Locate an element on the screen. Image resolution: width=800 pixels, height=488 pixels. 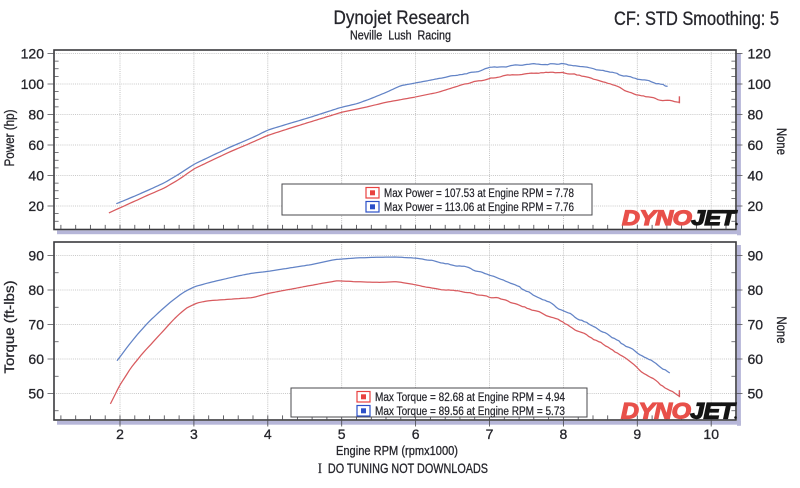
svg-text: Dynojet Research is located at coordinates (402, 18).